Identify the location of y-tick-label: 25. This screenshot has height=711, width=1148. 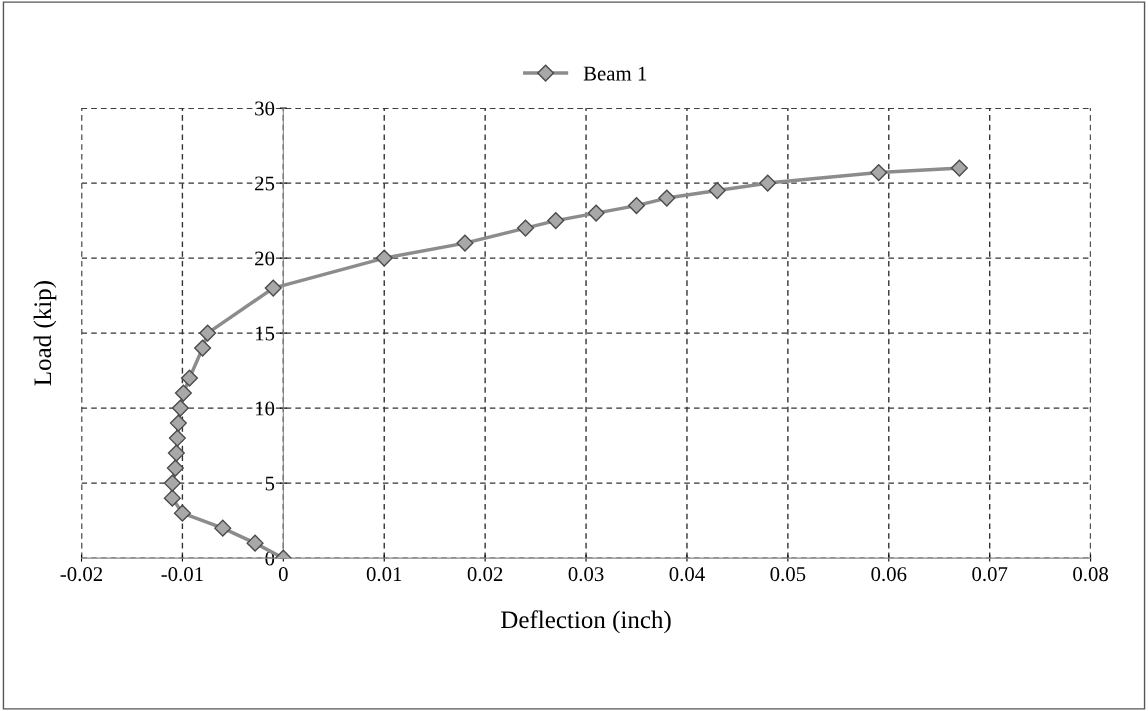
(265, 183).